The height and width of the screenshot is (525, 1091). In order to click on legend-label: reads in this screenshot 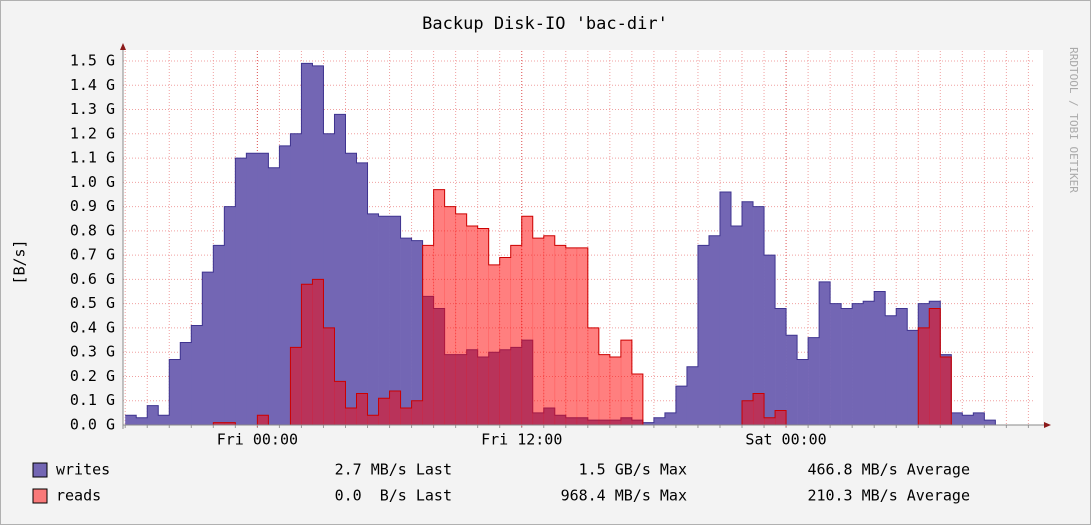, I will do `click(78, 496)`.